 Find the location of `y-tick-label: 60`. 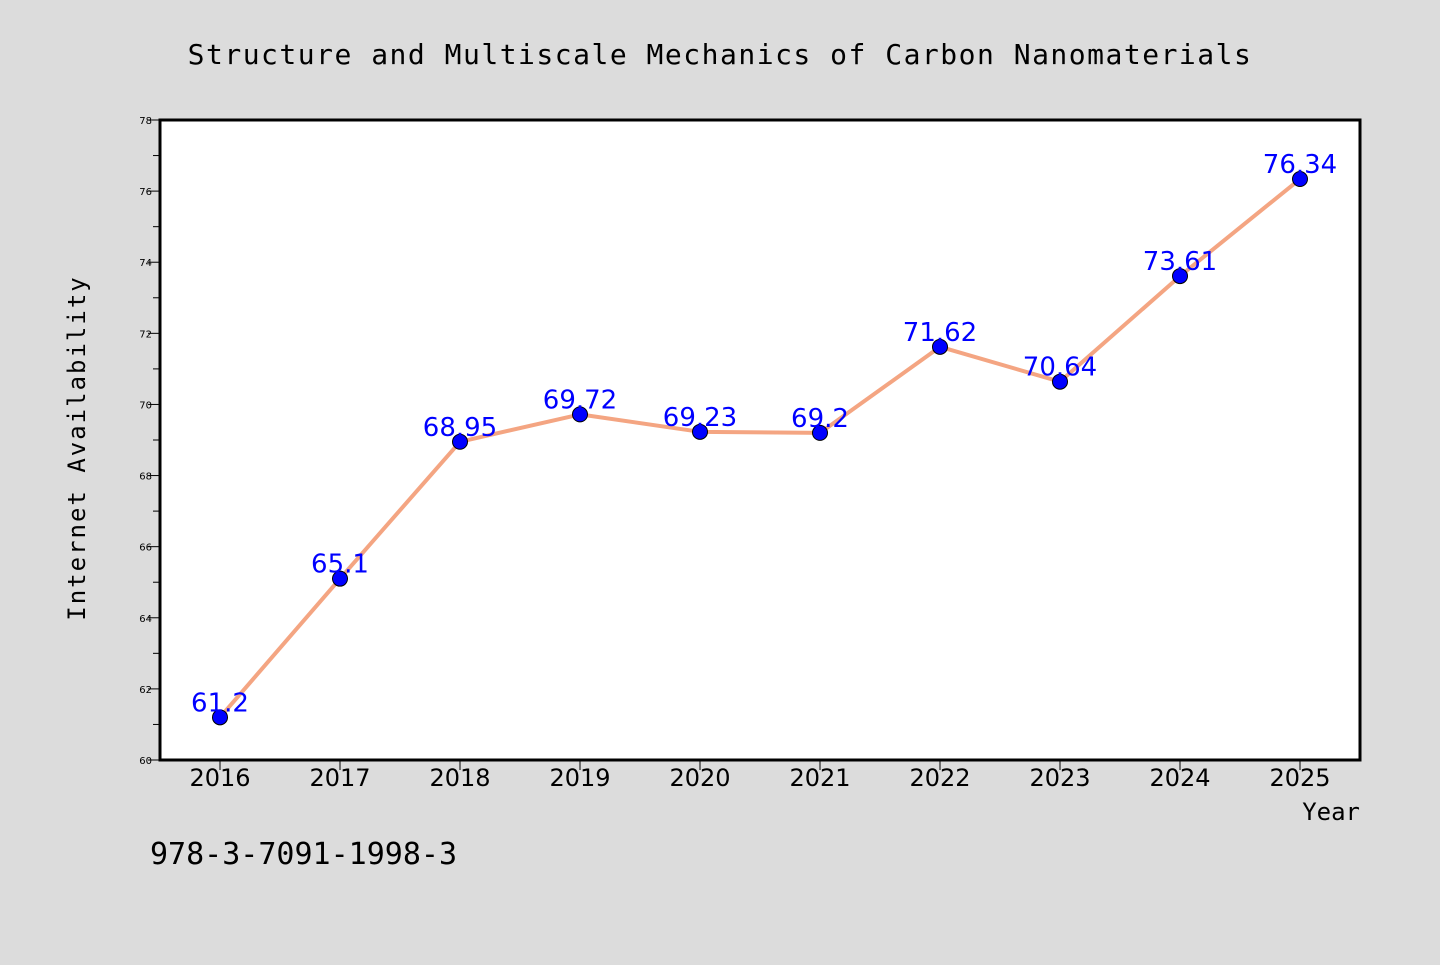

y-tick-label: 60 is located at coordinates (145, 761).